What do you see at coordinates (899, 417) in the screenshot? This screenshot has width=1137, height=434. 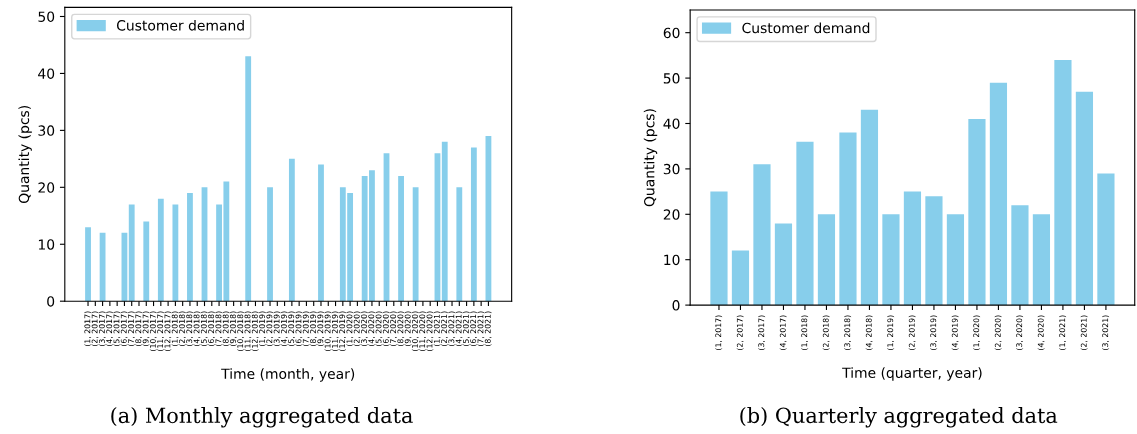 I see `text: (b) Quarterly aggregated data` at bounding box center [899, 417].